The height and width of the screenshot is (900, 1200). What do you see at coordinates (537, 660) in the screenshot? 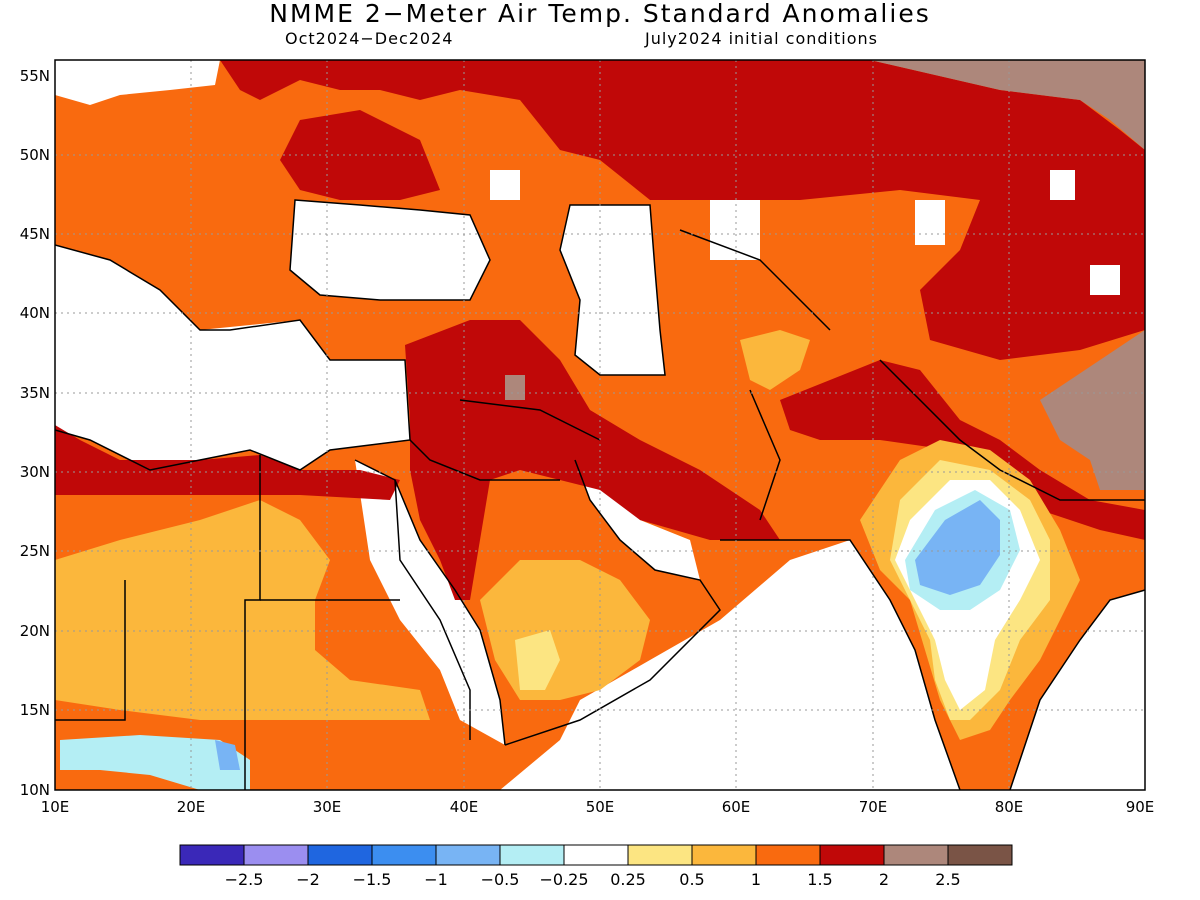
I see `anomaly-yemen` at bounding box center [537, 660].